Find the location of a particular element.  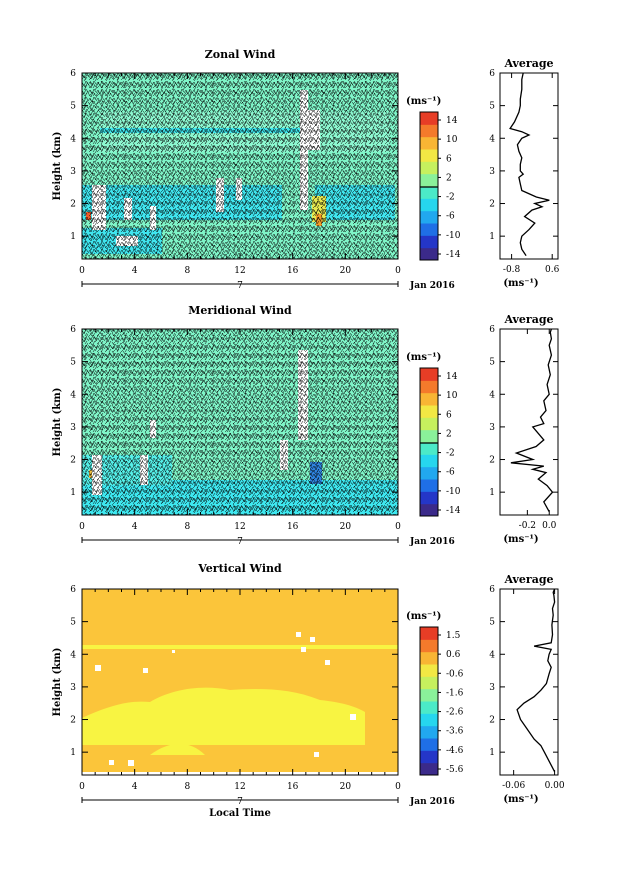

date-marker: 7 is located at coordinates (240, 286).